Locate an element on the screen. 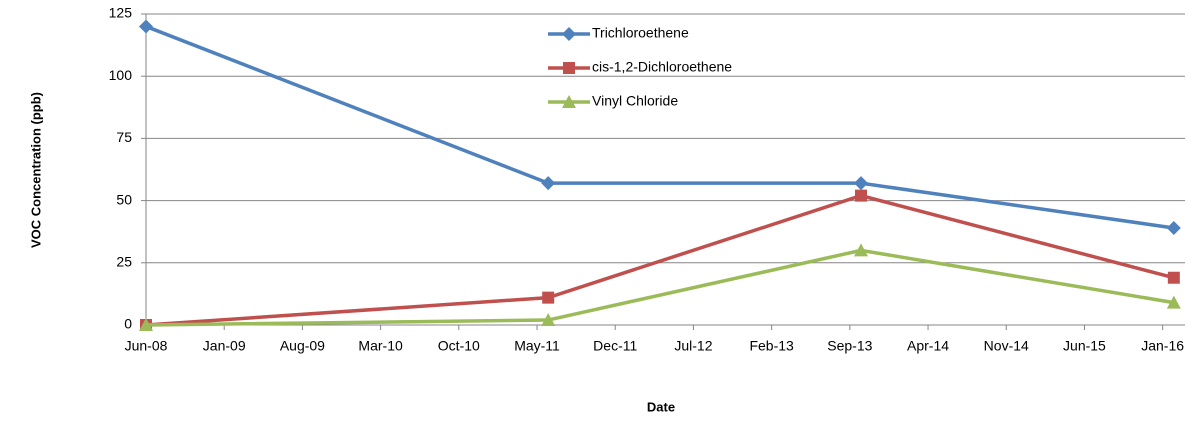 The image size is (1187, 426). x-tick-label: Jan-09 is located at coordinates (224, 346).